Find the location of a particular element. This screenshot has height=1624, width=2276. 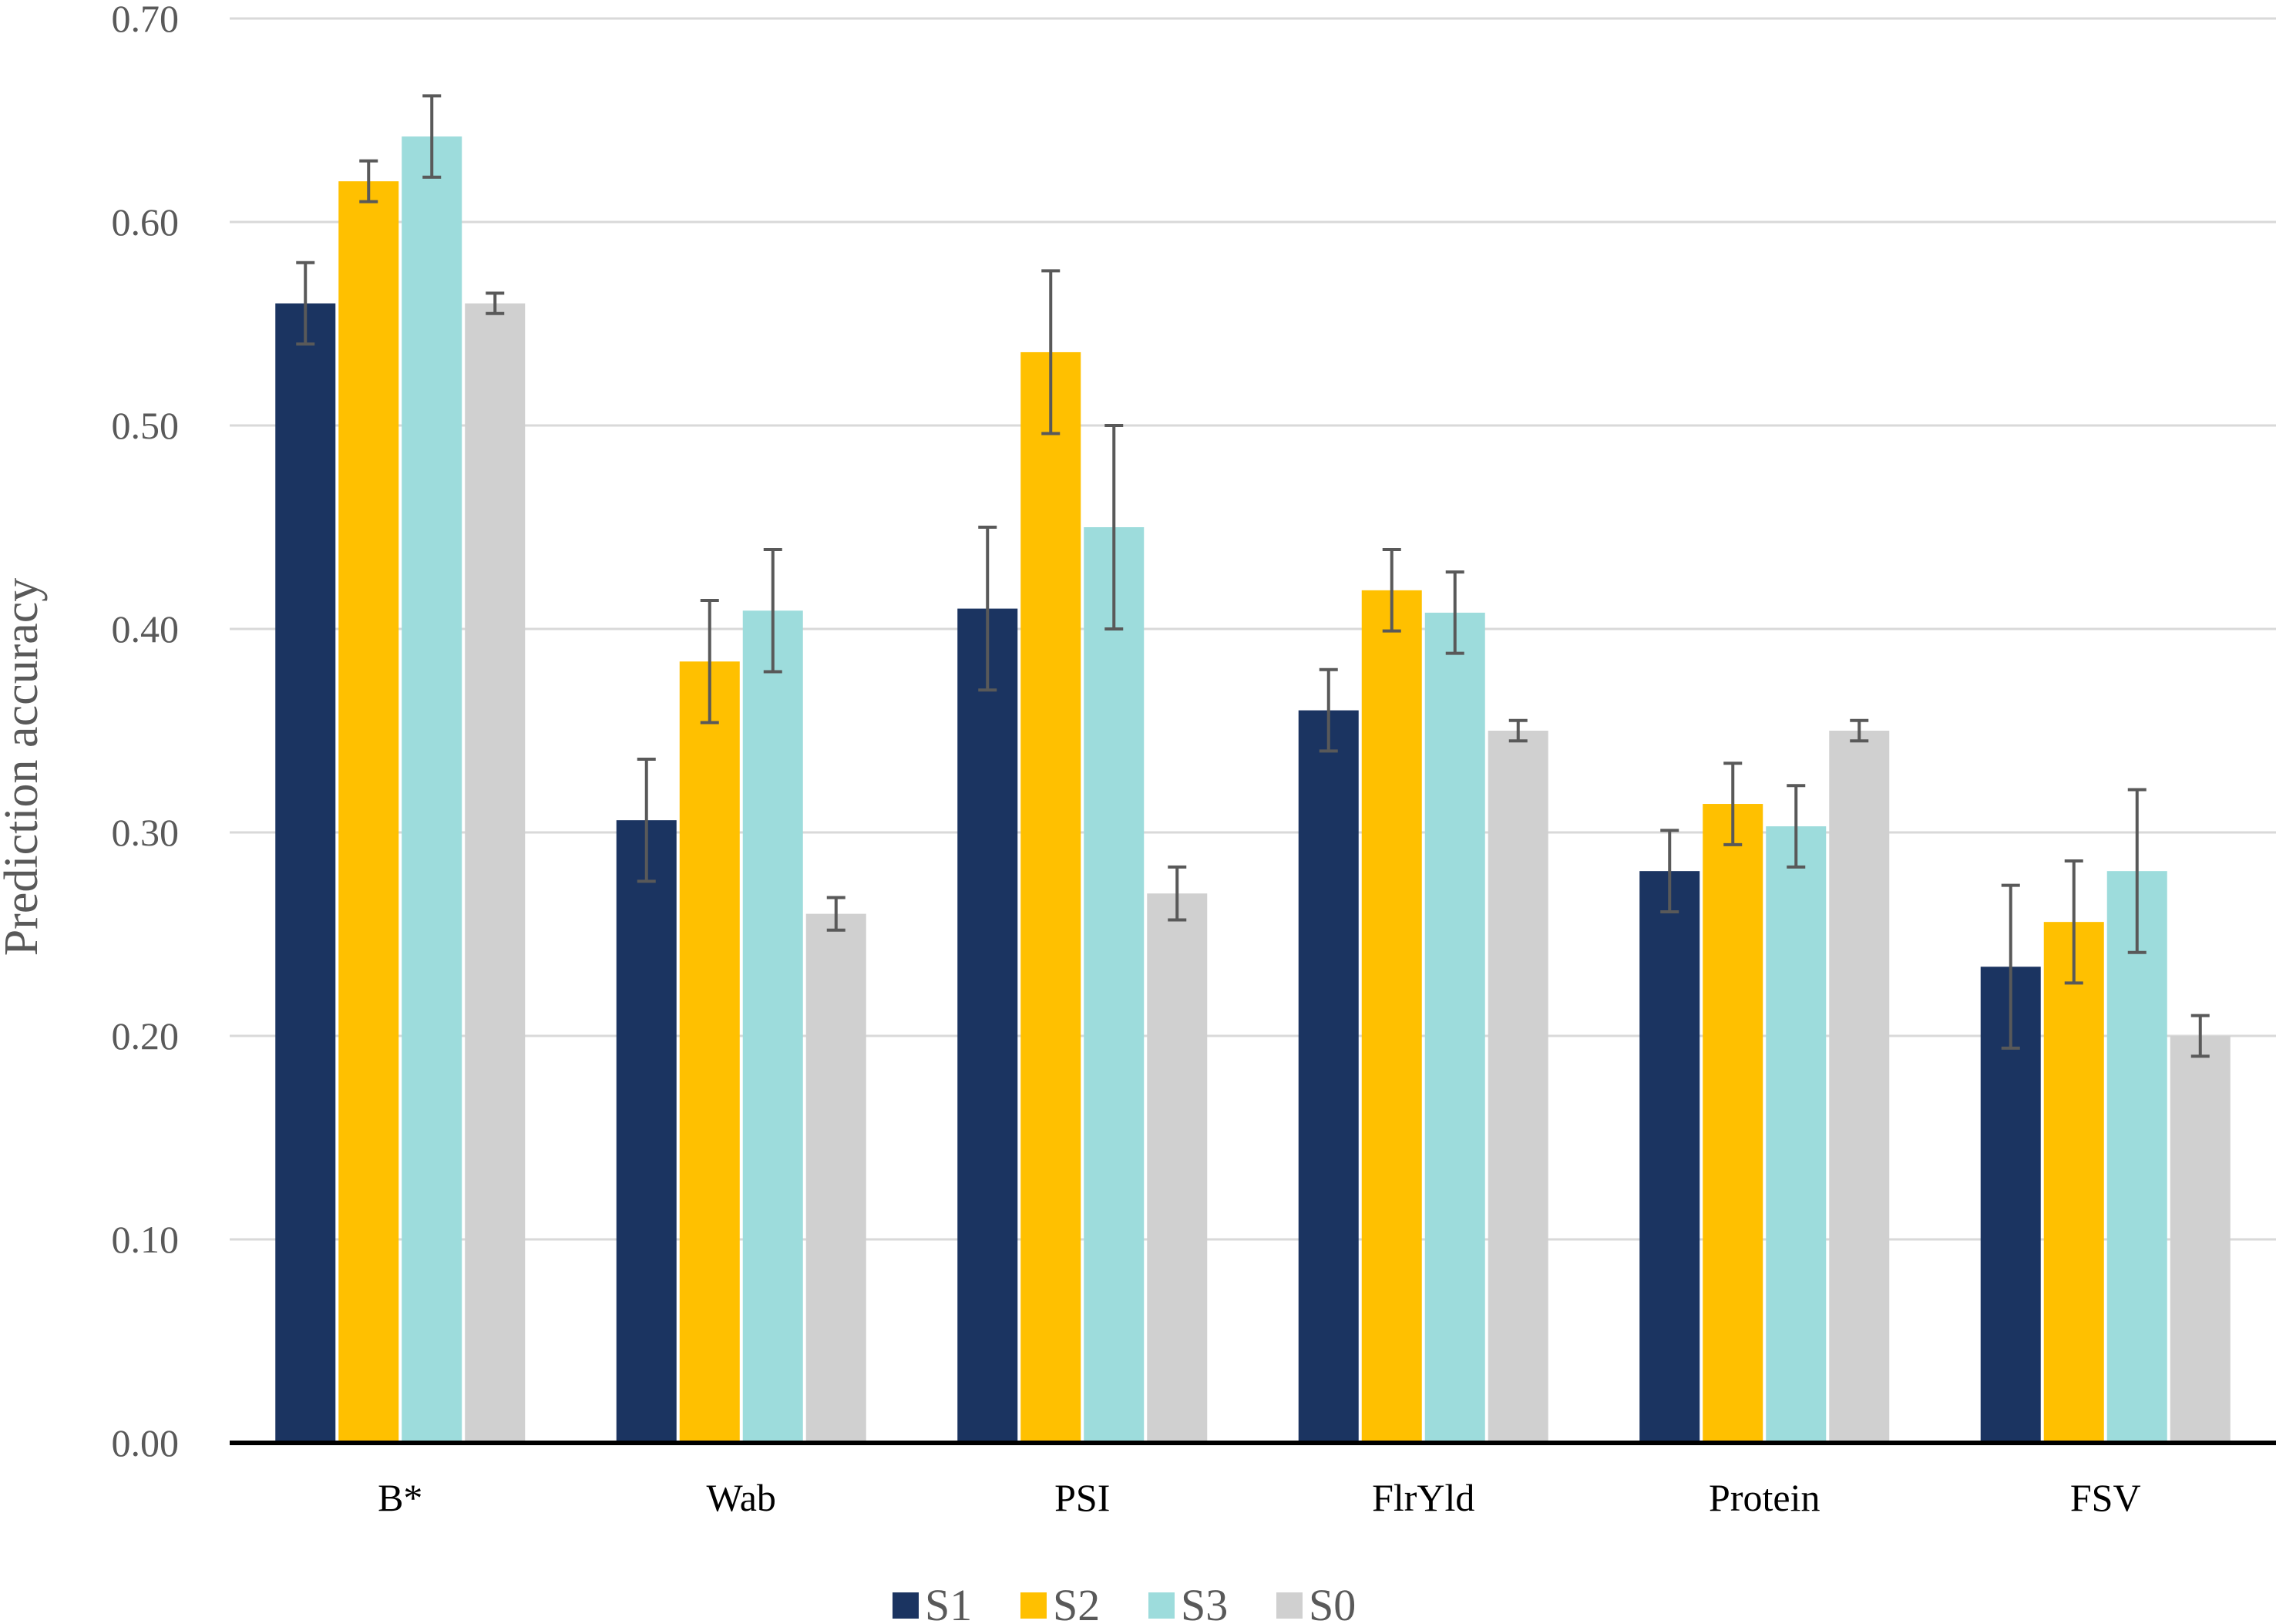

x-tick-label: Protein is located at coordinates (1764, 1497).